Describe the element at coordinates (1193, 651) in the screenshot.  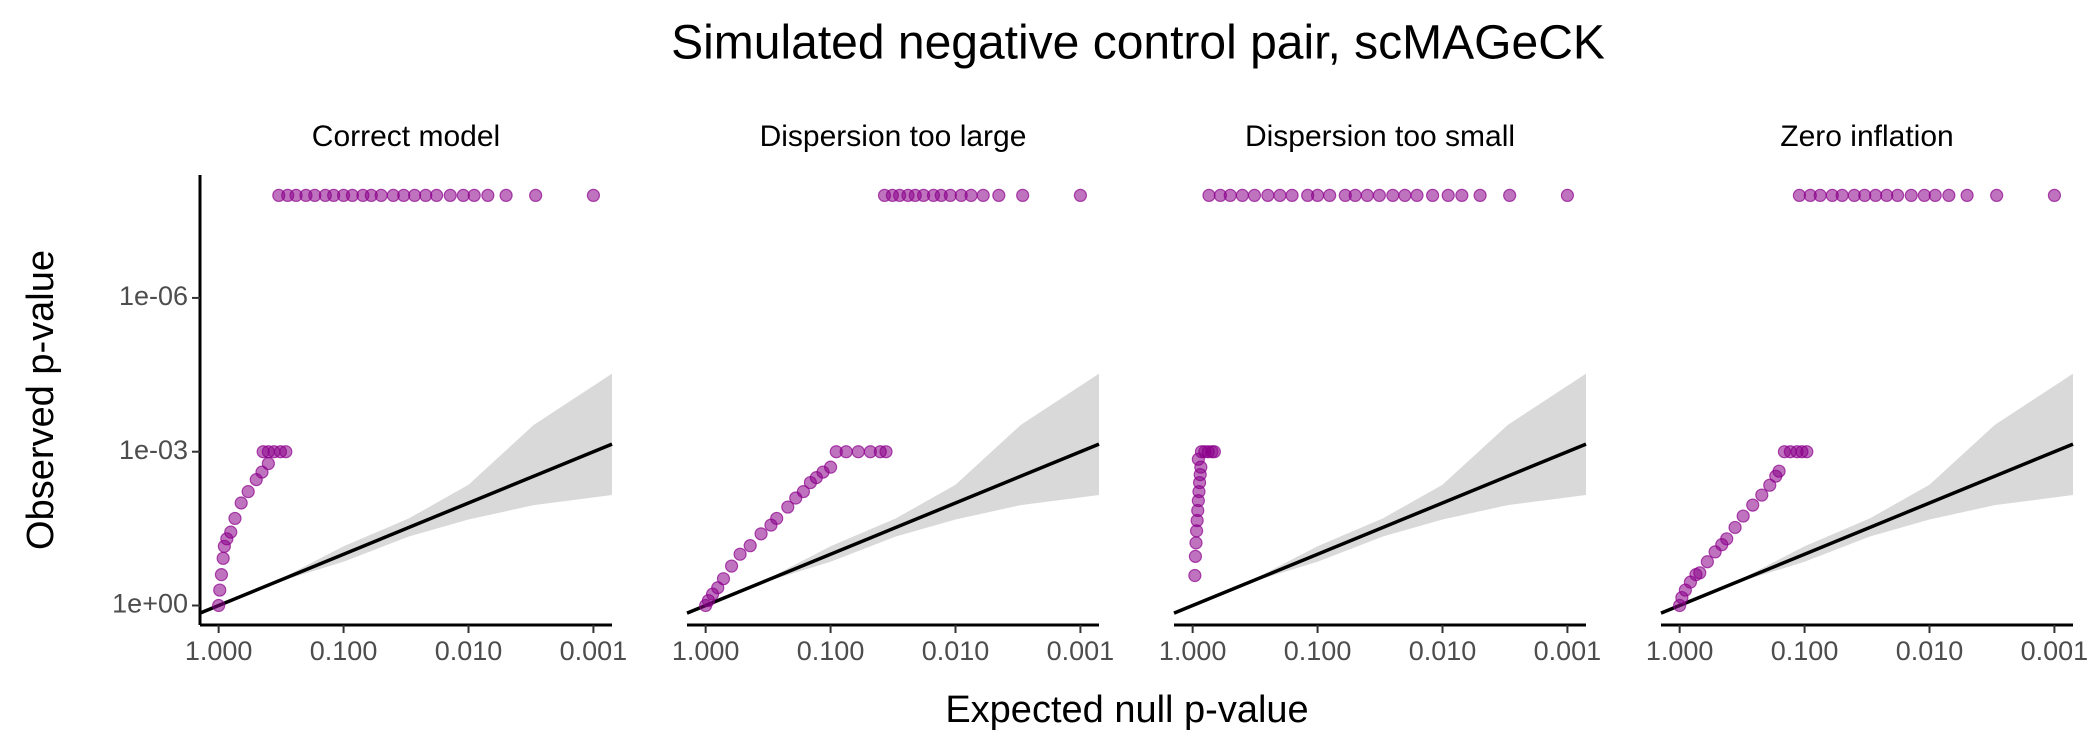
I see `x-tick-label: 1.000` at that location.